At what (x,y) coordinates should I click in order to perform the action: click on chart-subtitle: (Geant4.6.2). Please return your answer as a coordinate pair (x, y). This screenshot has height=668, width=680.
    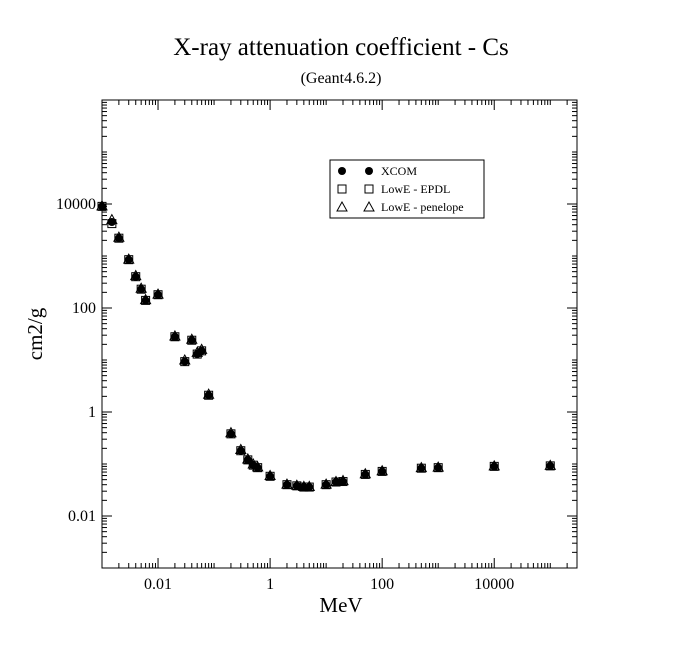
    Looking at the image, I should click on (341, 78).